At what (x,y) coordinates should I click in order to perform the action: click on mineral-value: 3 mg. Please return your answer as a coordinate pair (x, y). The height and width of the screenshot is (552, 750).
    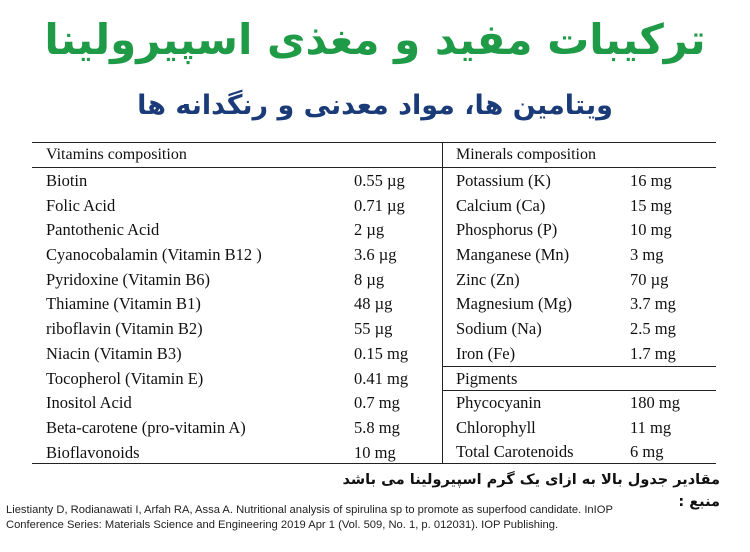
    Looking at the image, I should click on (647, 255).